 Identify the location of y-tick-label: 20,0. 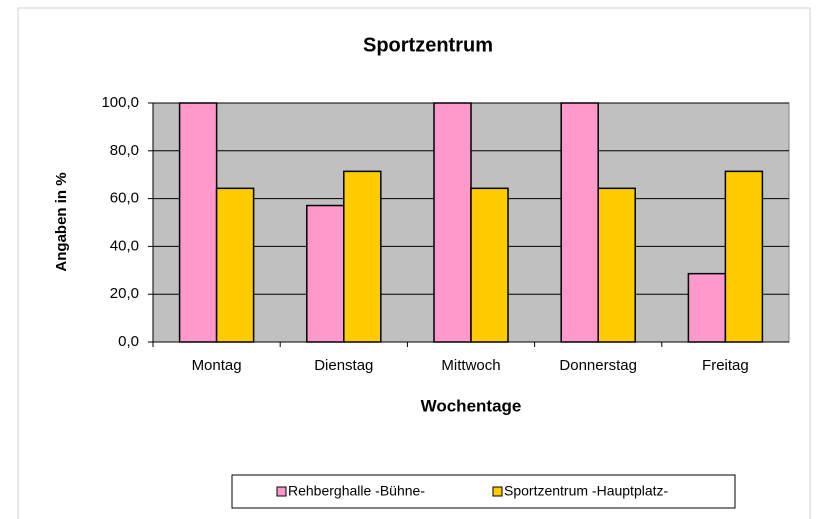
(124, 293).